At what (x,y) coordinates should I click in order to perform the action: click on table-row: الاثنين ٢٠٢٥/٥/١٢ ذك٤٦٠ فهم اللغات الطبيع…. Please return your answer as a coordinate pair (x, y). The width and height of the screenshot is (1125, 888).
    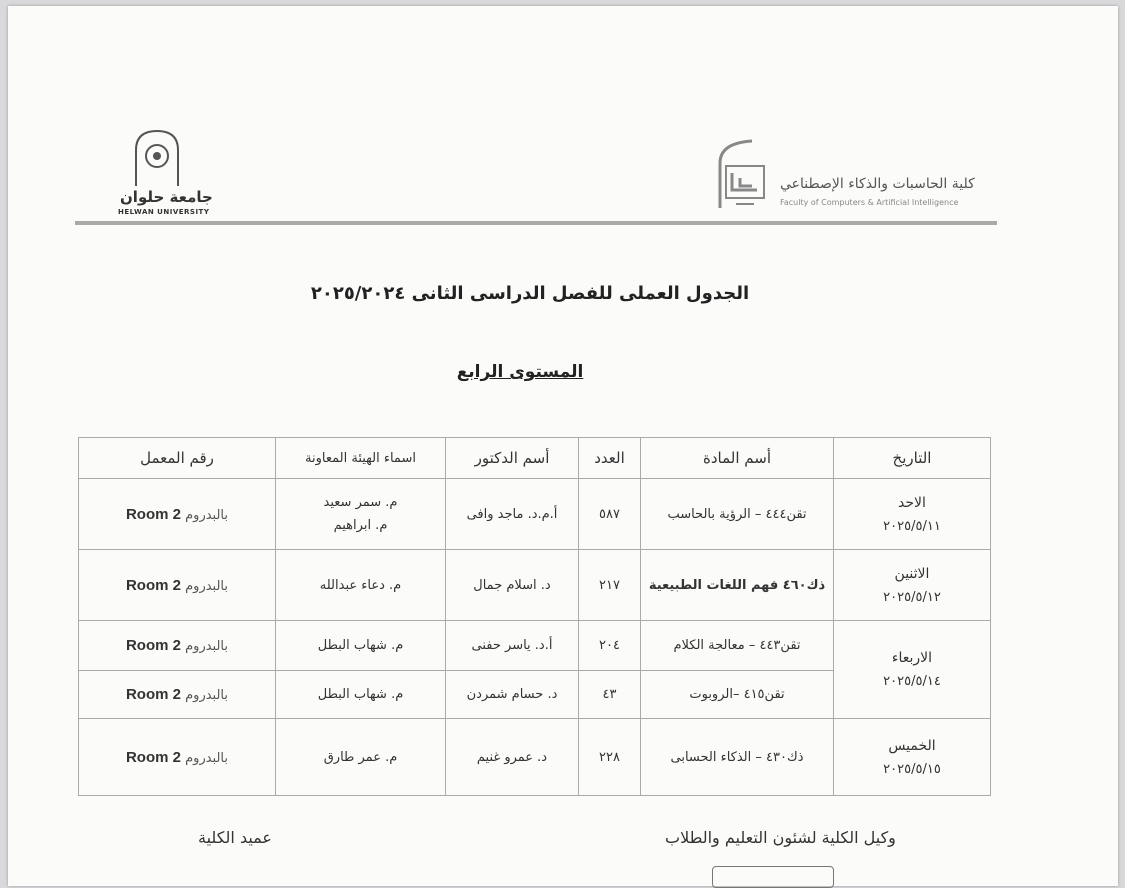
    Looking at the image, I should click on (534, 585).